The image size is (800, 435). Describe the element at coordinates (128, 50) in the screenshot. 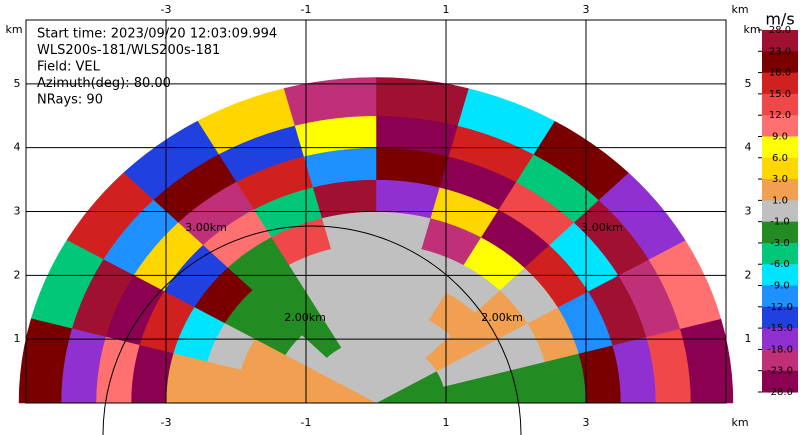

I see `info-line: WLS200s-181/WLS200s-181` at that location.